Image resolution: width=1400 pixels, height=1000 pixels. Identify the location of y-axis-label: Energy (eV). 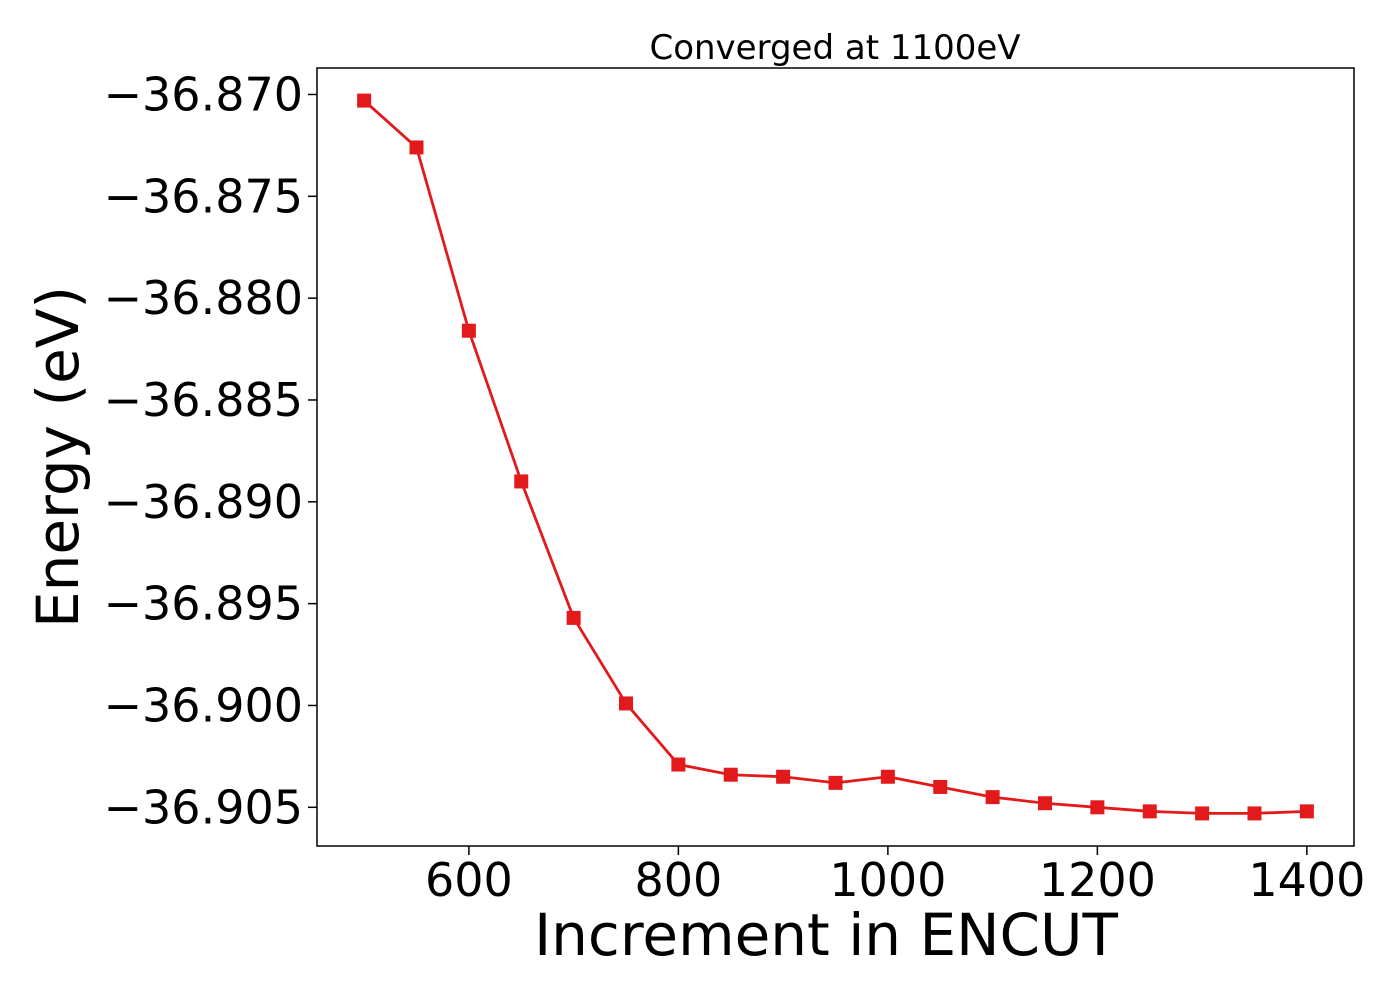
(58, 457).